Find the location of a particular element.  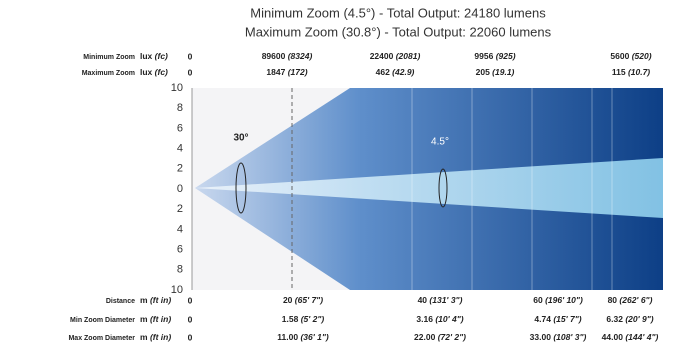

row-cell: 1847 (172) is located at coordinates (286, 72).